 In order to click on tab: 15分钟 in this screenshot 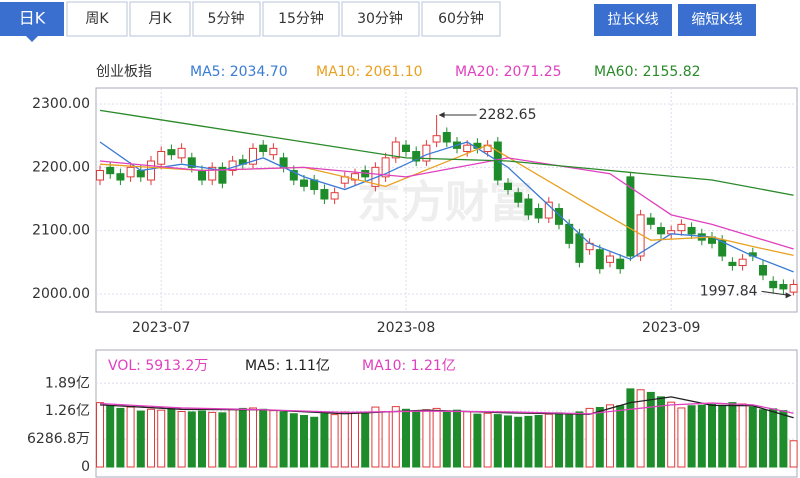, I will do `click(301, 18)`.